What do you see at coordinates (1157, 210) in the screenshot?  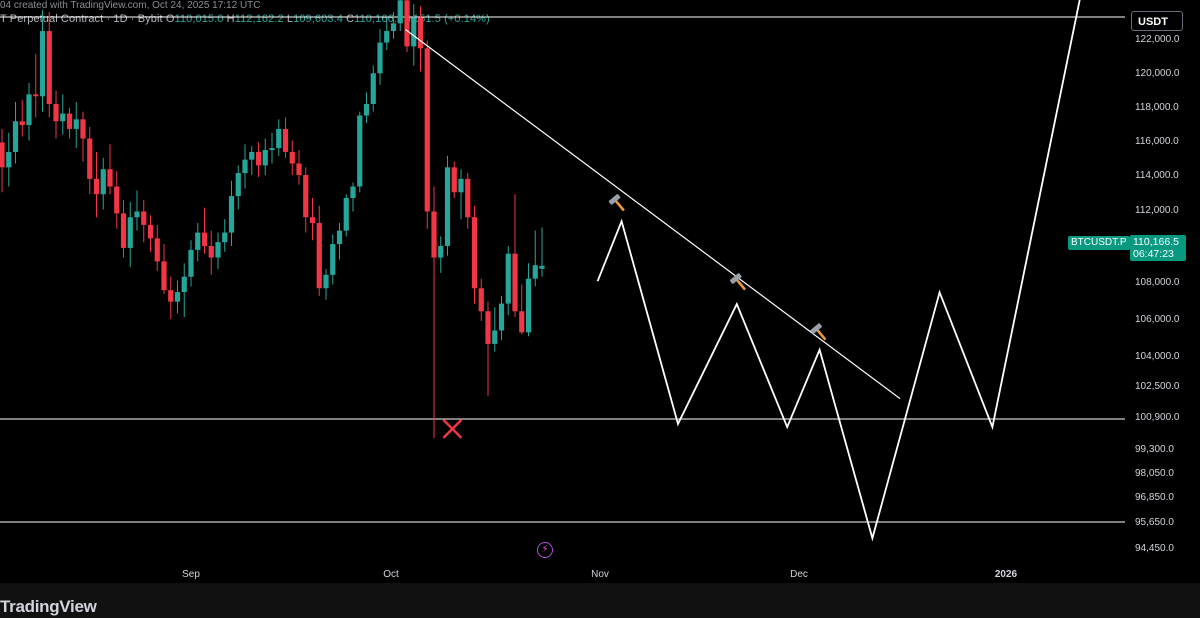 I see `price-tick-label: 112,000.0` at bounding box center [1157, 210].